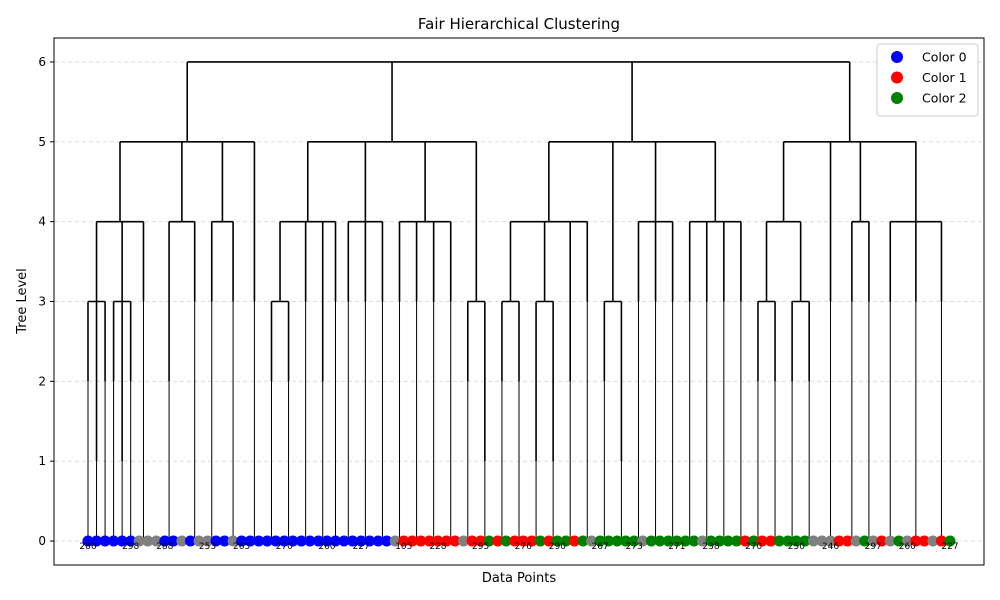 This screenshot has height=600, width=1000. I want to click on leaf-label: 271, so click(676, 547).